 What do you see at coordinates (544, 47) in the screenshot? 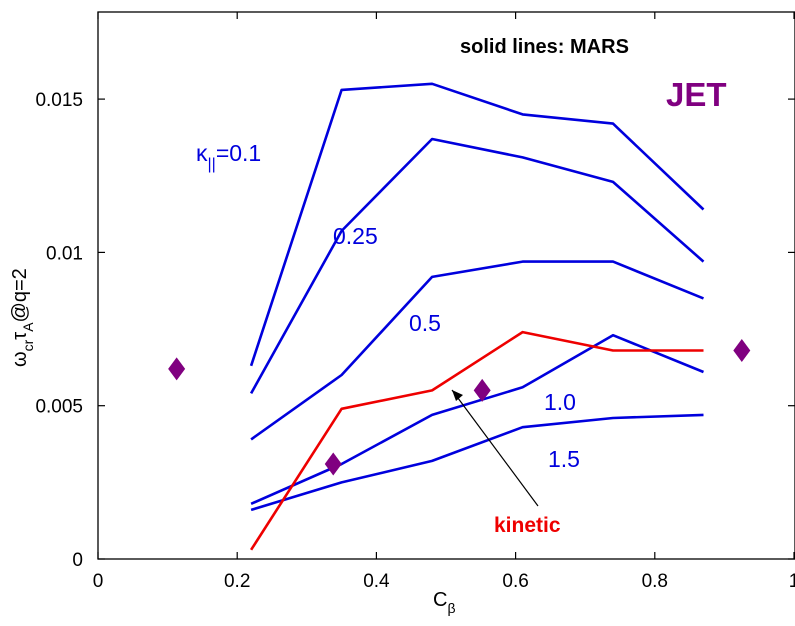
I see `note-mars: solid lines: MARS` at bounding box center [544, 47].